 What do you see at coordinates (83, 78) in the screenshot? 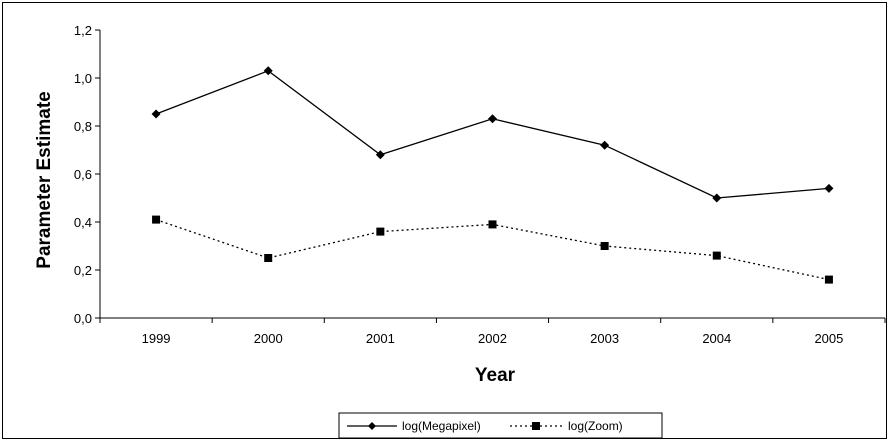
I see `y-tick-label: 1,0` at bounding box center [83, 78].